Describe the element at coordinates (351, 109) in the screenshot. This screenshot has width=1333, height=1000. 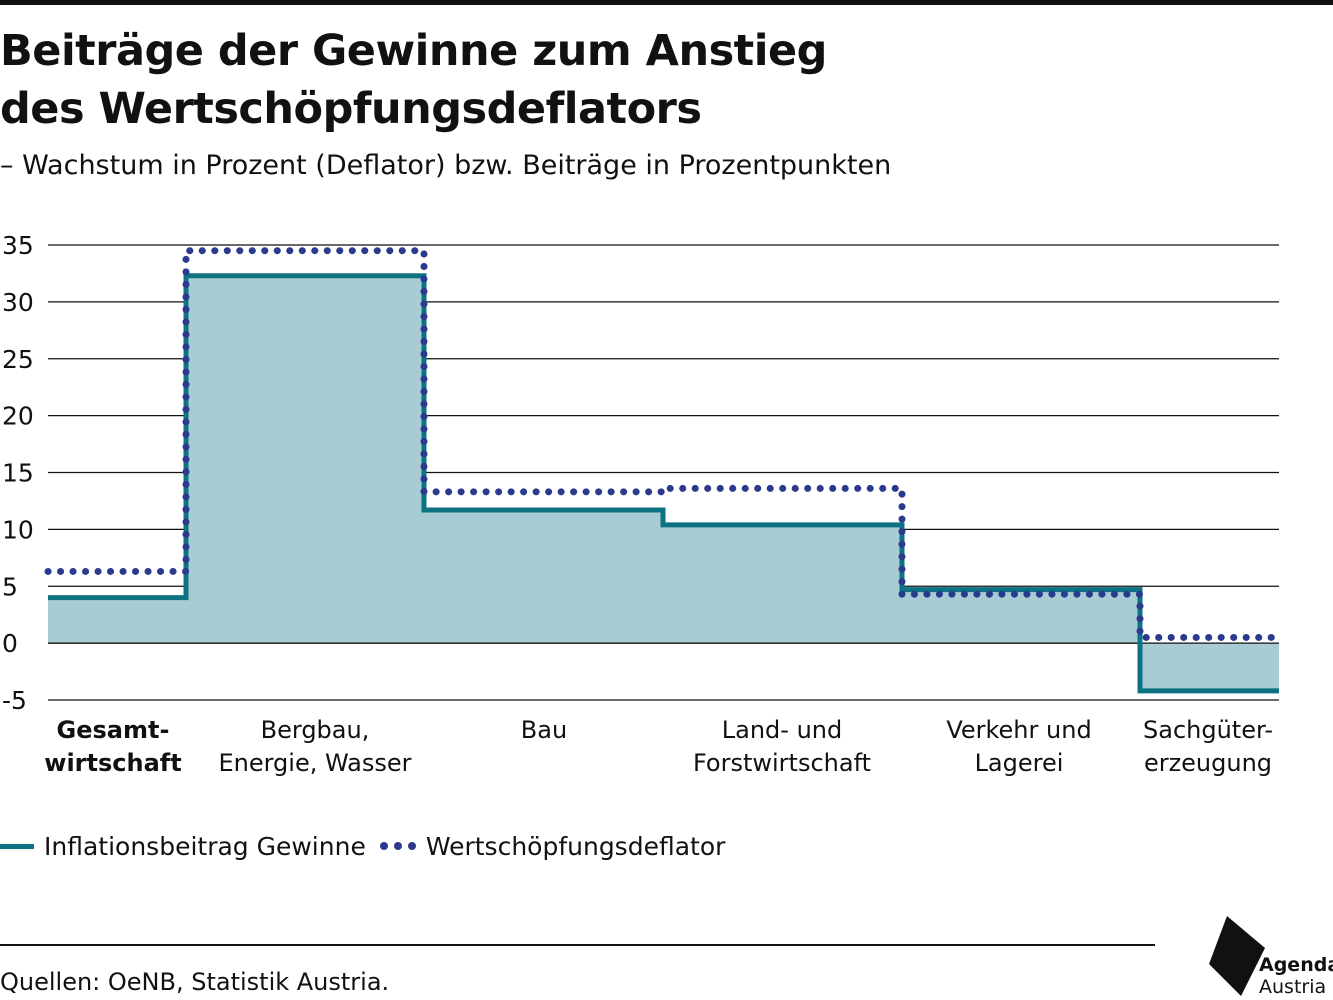
I see `chart-title-line-2: des Wertschöpfungsdeflators` at that location.